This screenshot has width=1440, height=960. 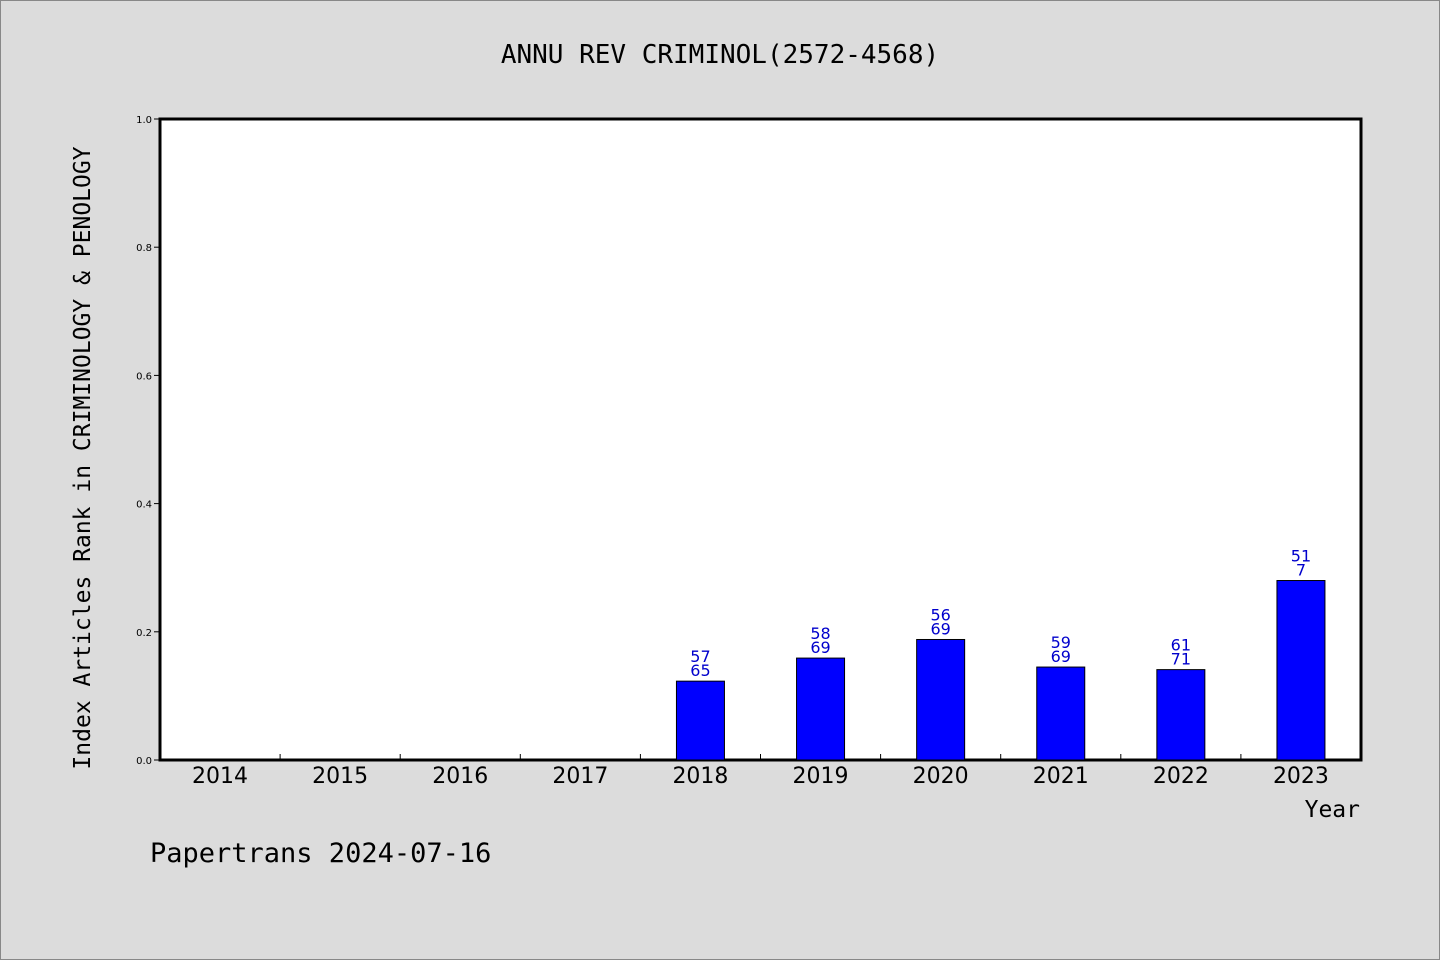 What do you see at coordinates (144, 761) in the screenshot?
I see `y-tick-label: 0.0` at bounding box center [144, 761].